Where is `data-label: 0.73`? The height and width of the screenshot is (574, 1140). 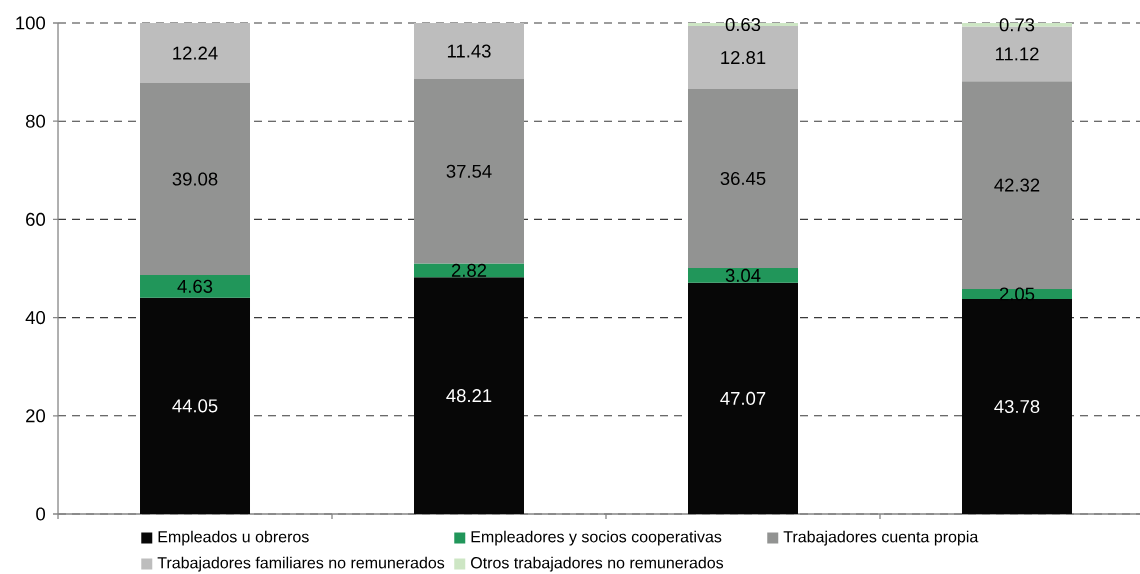
data-label: 0.73 is located at coordinates (1017, 25).